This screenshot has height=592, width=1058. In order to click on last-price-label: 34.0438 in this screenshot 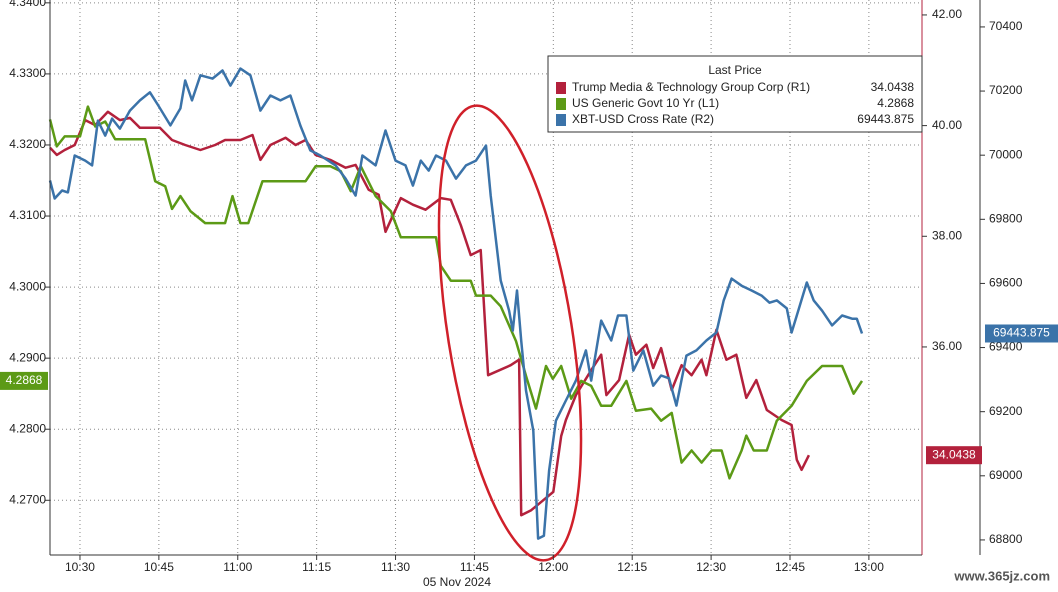, I will do `click(954, 454)`.